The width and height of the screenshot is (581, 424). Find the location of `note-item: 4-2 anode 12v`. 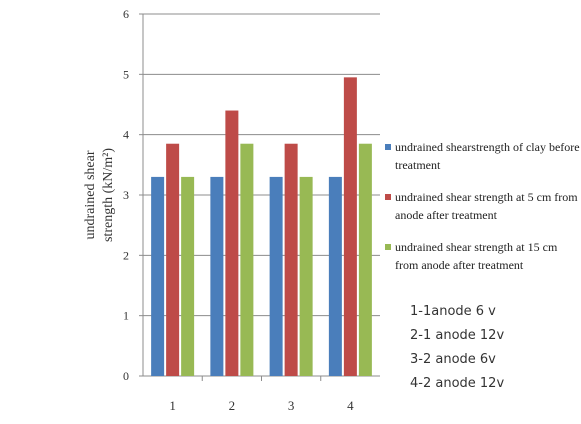

note-item: 4-2 anode 12v is located at coordinates (457, 383).